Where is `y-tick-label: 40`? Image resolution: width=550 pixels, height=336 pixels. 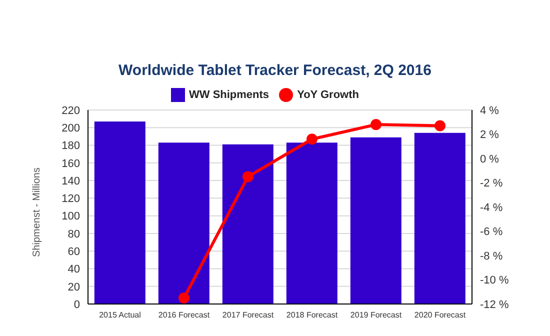 y-tick-label: 40 is located at coordinates (74, 270).